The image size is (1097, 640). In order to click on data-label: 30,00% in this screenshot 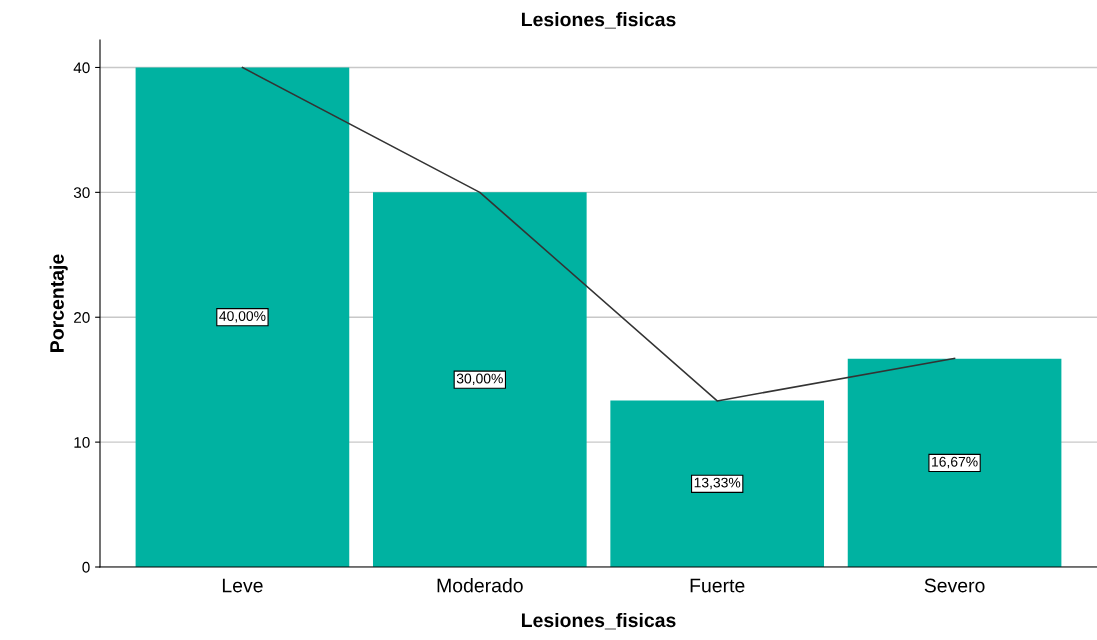, I will do `click(479, 379)`.